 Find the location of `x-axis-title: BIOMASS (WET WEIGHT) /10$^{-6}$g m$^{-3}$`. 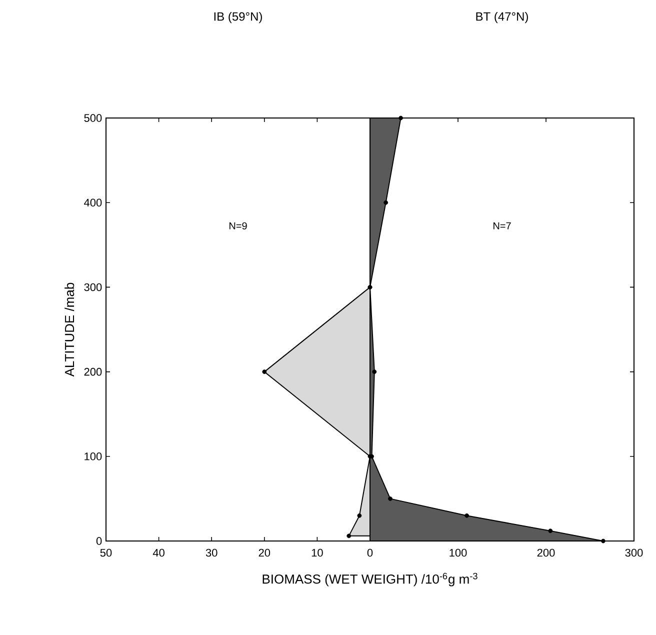

x-axis-title: BIOMASS (WET WEIGHT) /10$^{-6}$g m$^{-3}$ is located at coordinates (370, 579).